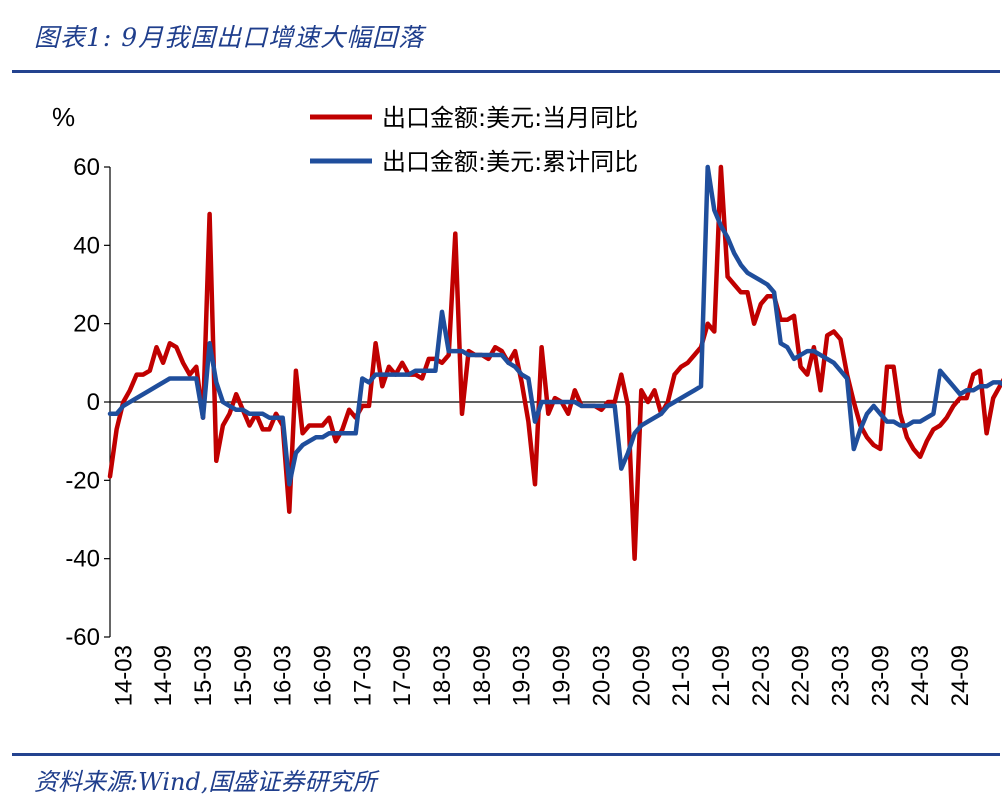 This screenshot has width=1002, height=807. I want to click on top-rule, so click(506, 71).